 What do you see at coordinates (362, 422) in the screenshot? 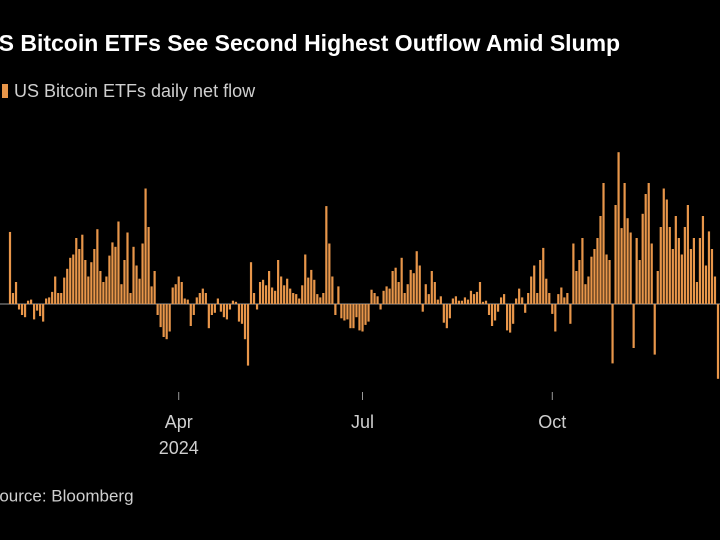
I see `x-tick-label: Jul` at bounding box center [362, 422].